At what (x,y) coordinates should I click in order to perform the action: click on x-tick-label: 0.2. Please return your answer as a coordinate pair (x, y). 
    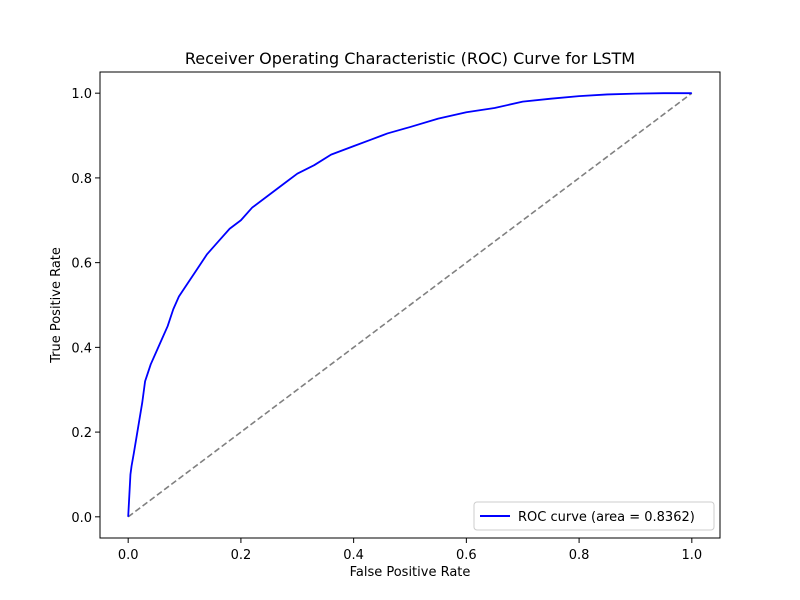
    Looking at the image, I should click on (241, 555).